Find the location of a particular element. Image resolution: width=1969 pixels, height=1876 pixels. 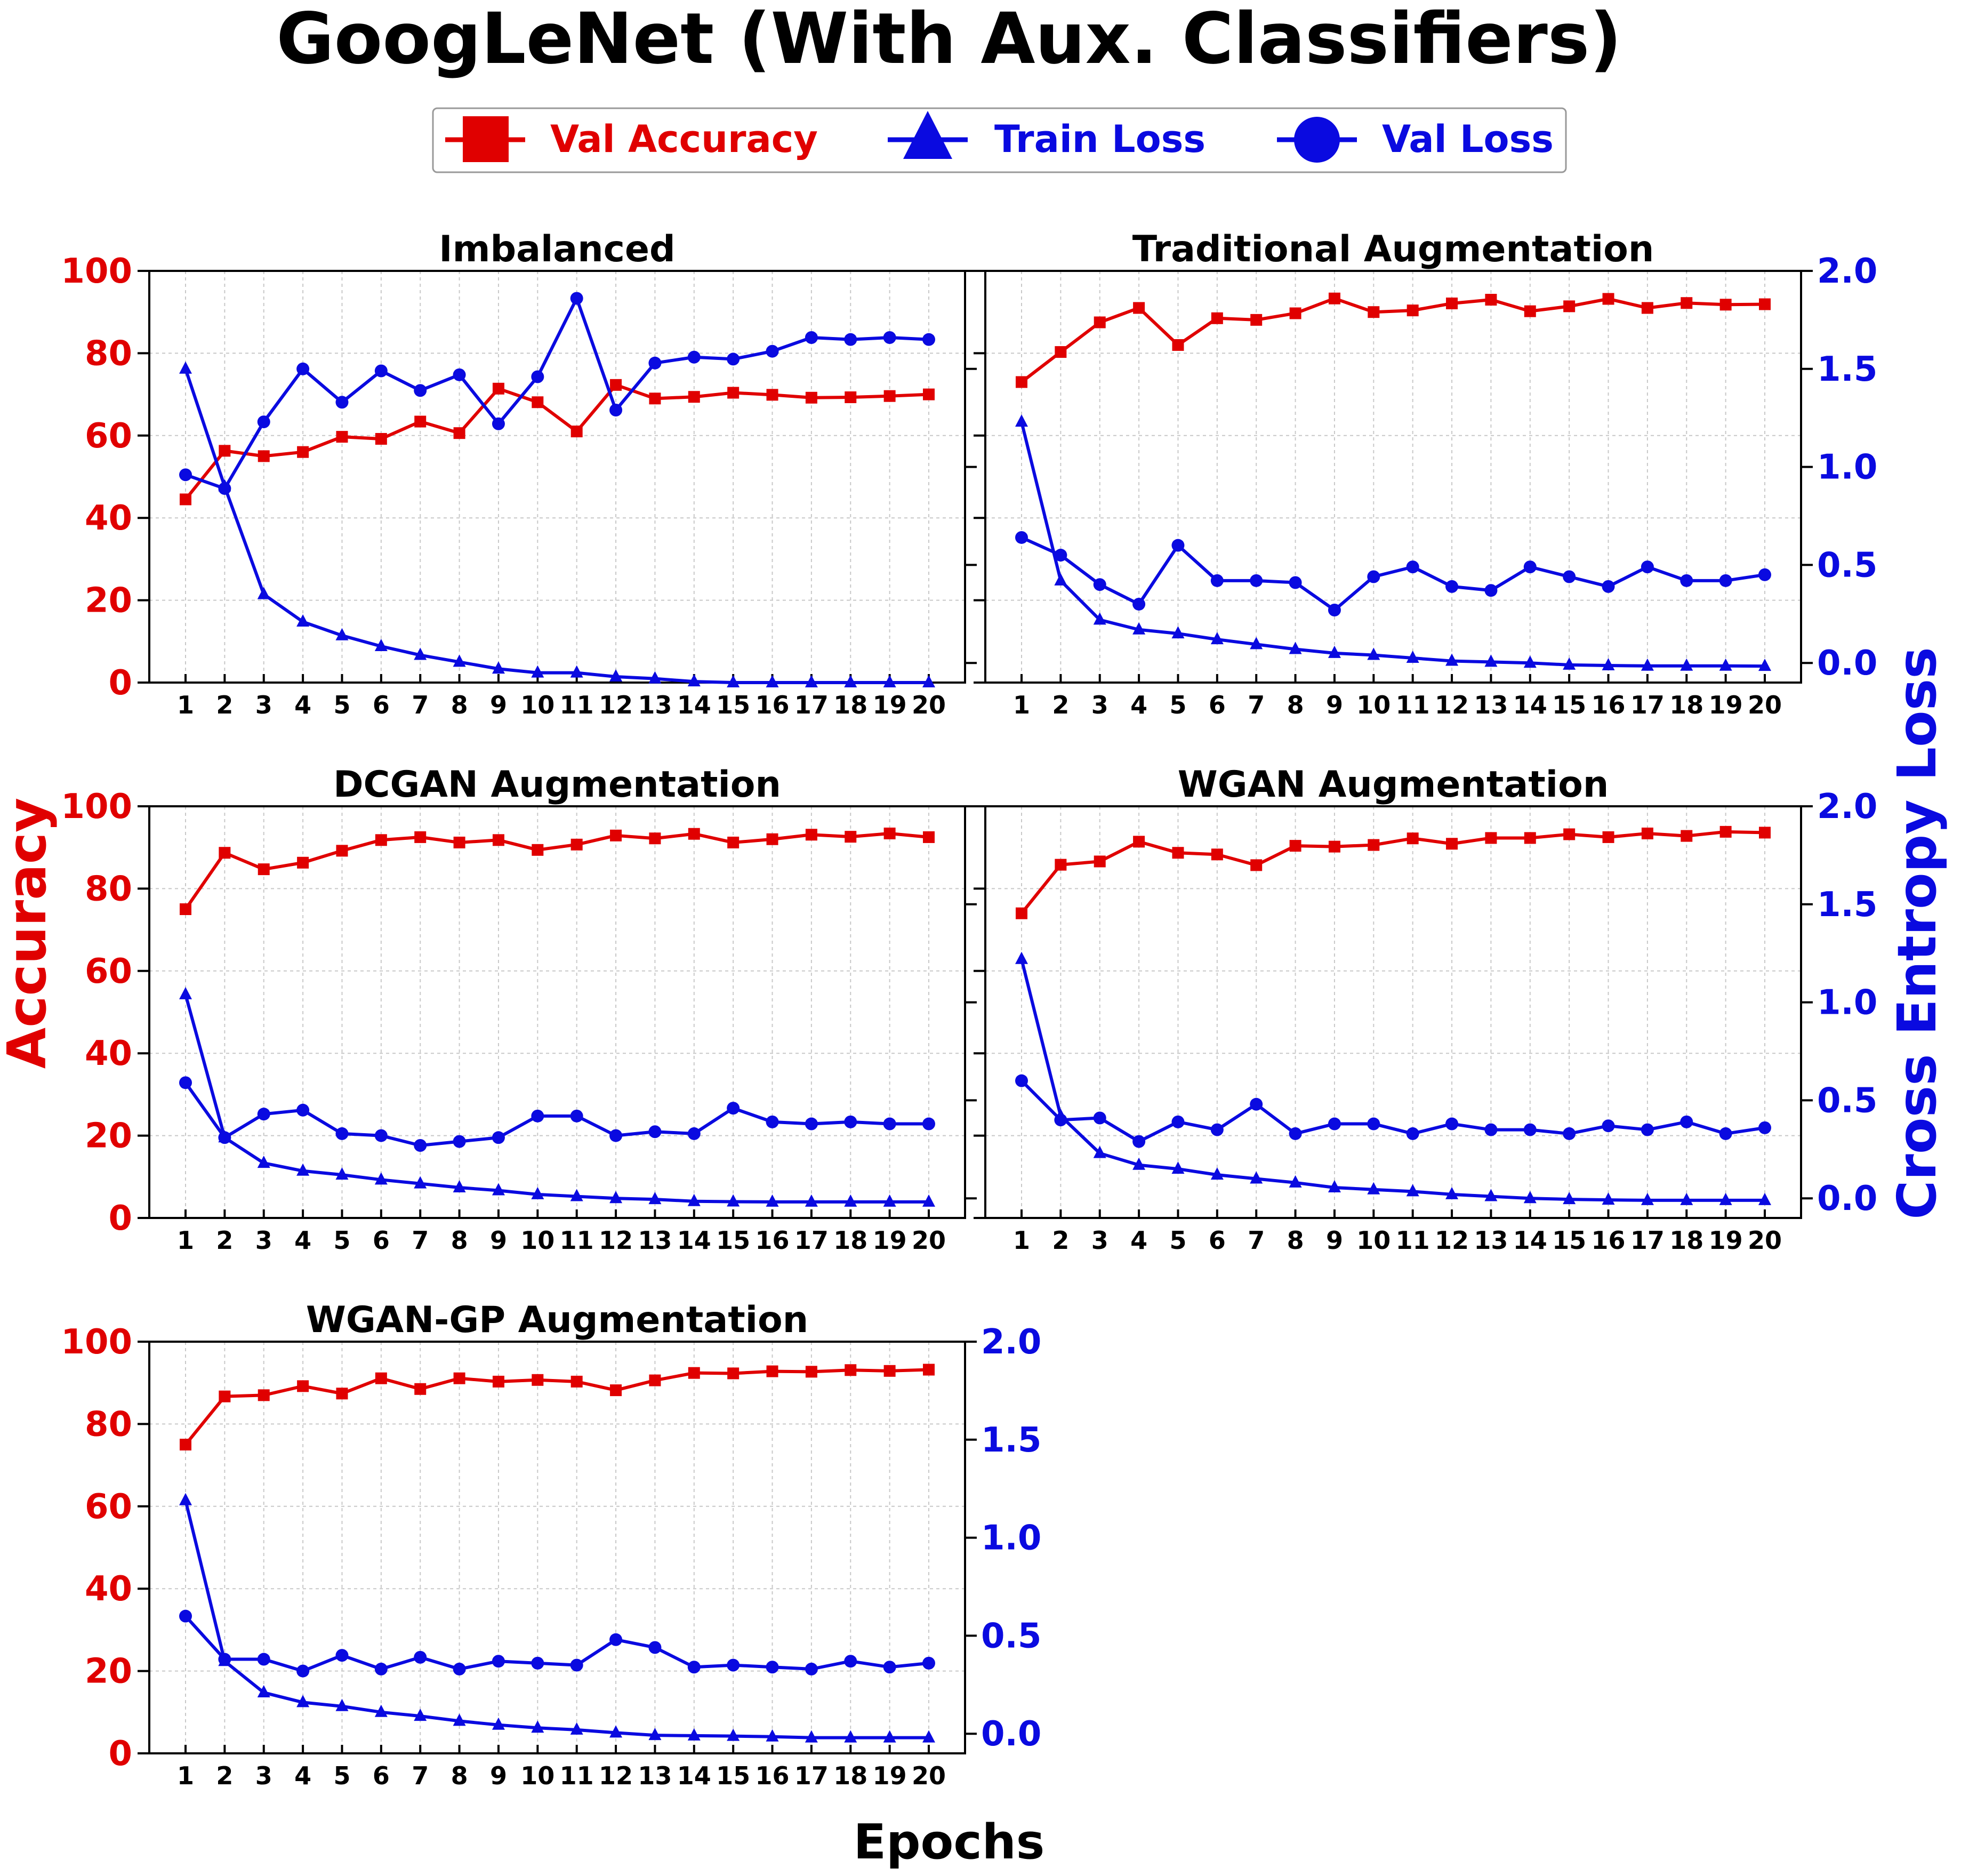

y-tick-label-right: 0.5 is located at coordinates (1847, 1100).